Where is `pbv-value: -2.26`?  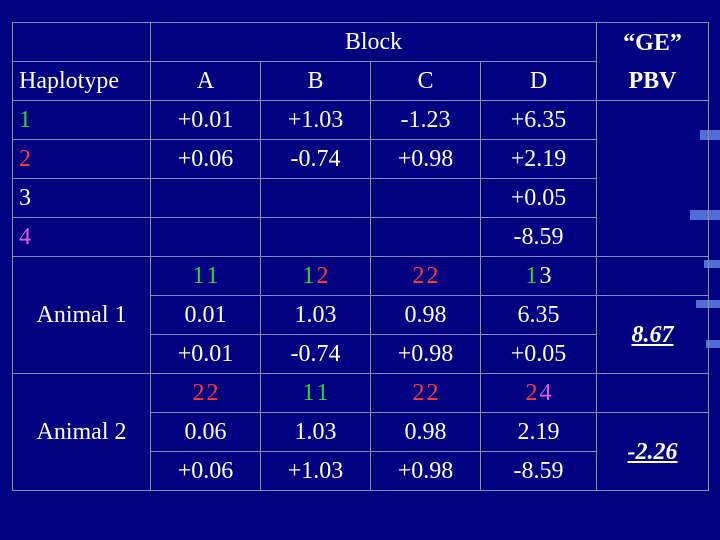
pbv-value: -2.26 is located at coordinates (652, 451).